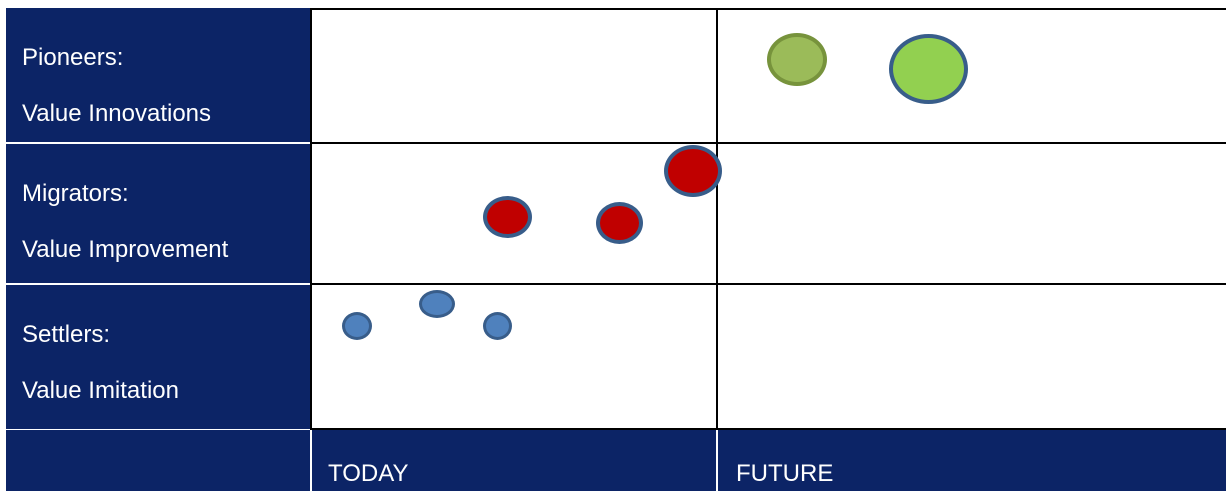 Image resolution: width=1226 pixels, height=491 pixels. Describe the element at coordinates (158, 75) in the screenshot. I see `row-label-pioneers: Pioneers: Value Innovations` at that location.